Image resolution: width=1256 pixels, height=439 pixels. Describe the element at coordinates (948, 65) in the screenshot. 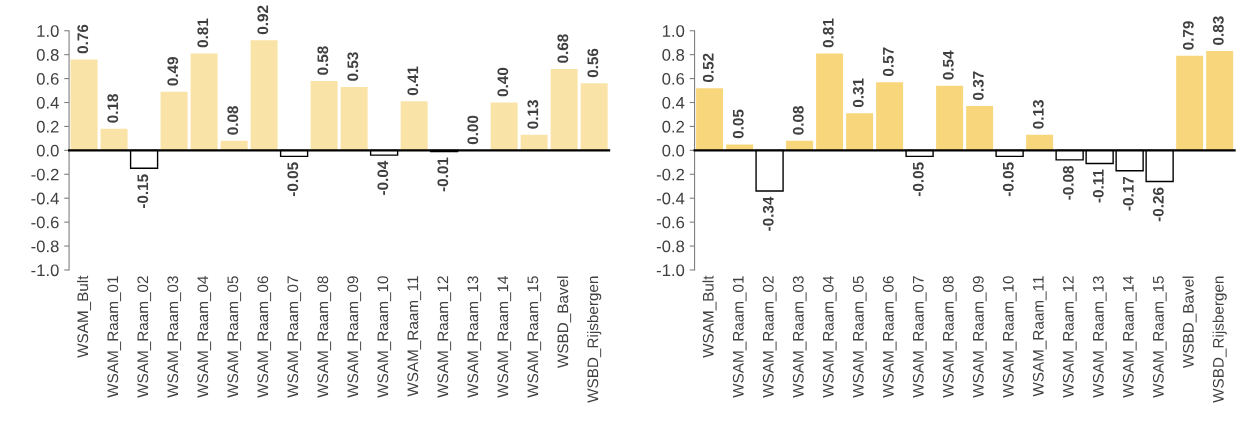

I see `data-label: 0.54` at that location.